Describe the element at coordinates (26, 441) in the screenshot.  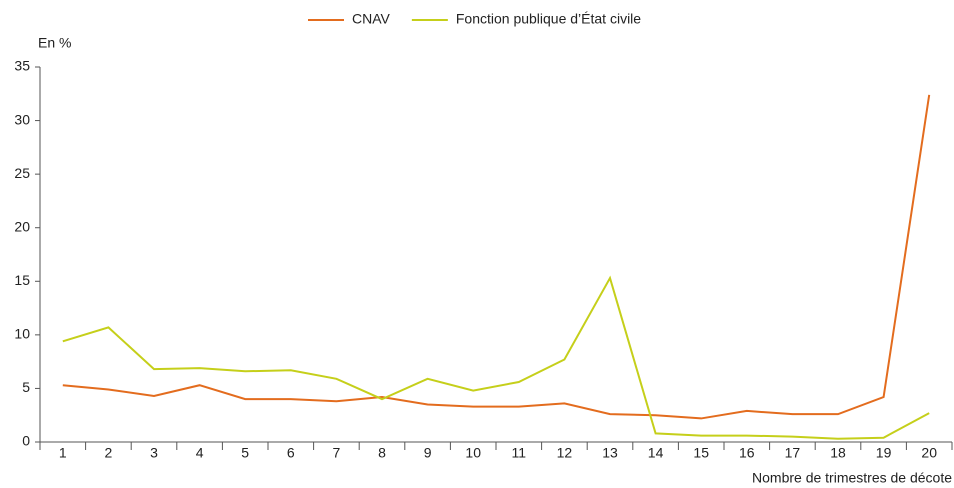
I see `y-tick-label: 0` at that location.